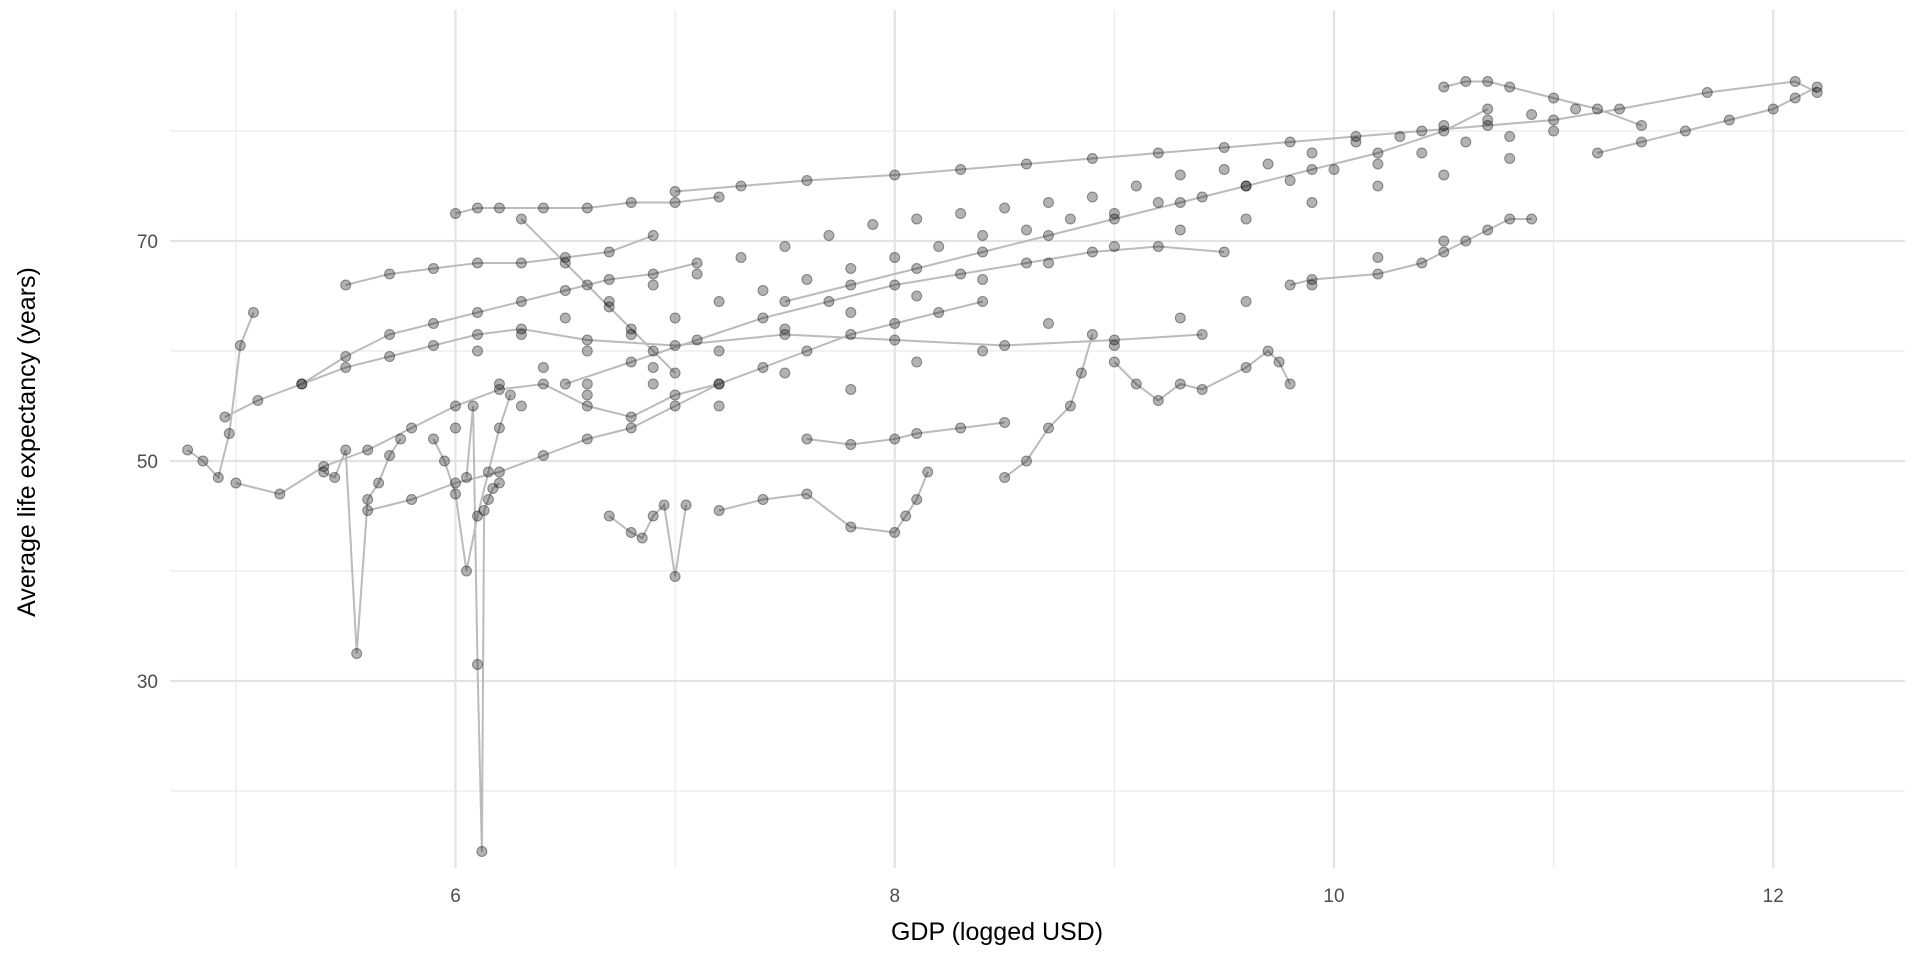  What do you see at coordinates (27, 442) in the screenshot?
I see `y-axis-title: Average life expectancy (years)` at bounding box center [27, 442].